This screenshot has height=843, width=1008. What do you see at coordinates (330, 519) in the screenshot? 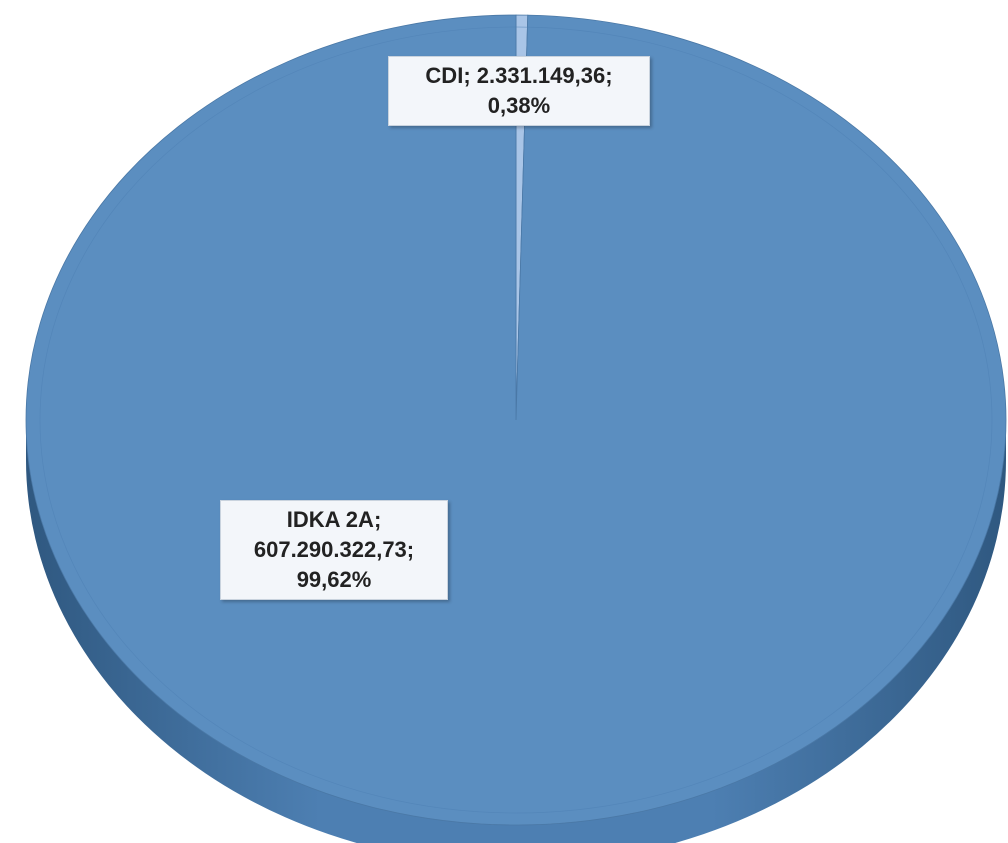
I see `label-text: IDKA 2A` at bounding box center [330, 519].